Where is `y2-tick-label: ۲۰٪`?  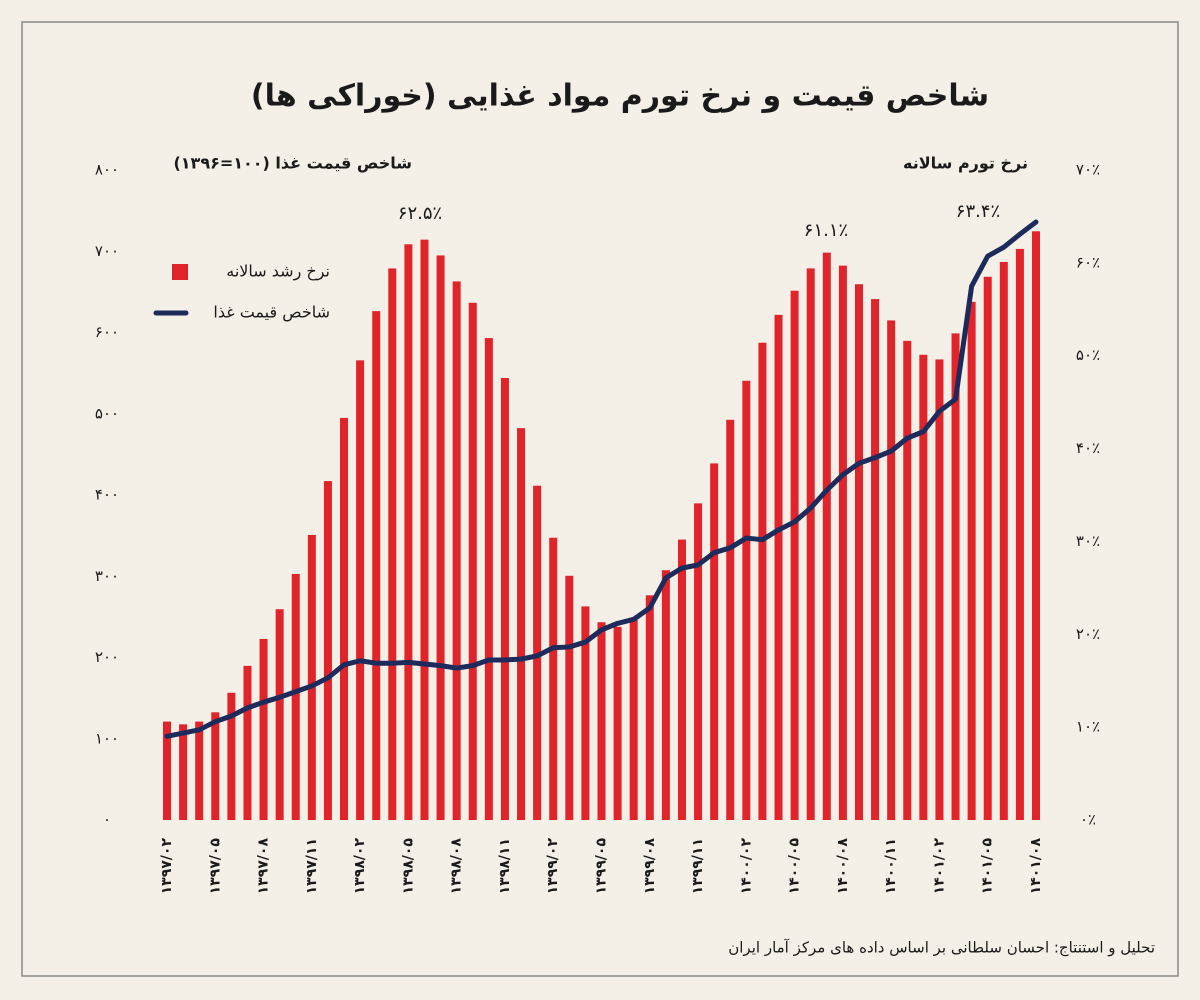 y2-tick-label: ۲۰٪ is located at coordinates (1088, 634).